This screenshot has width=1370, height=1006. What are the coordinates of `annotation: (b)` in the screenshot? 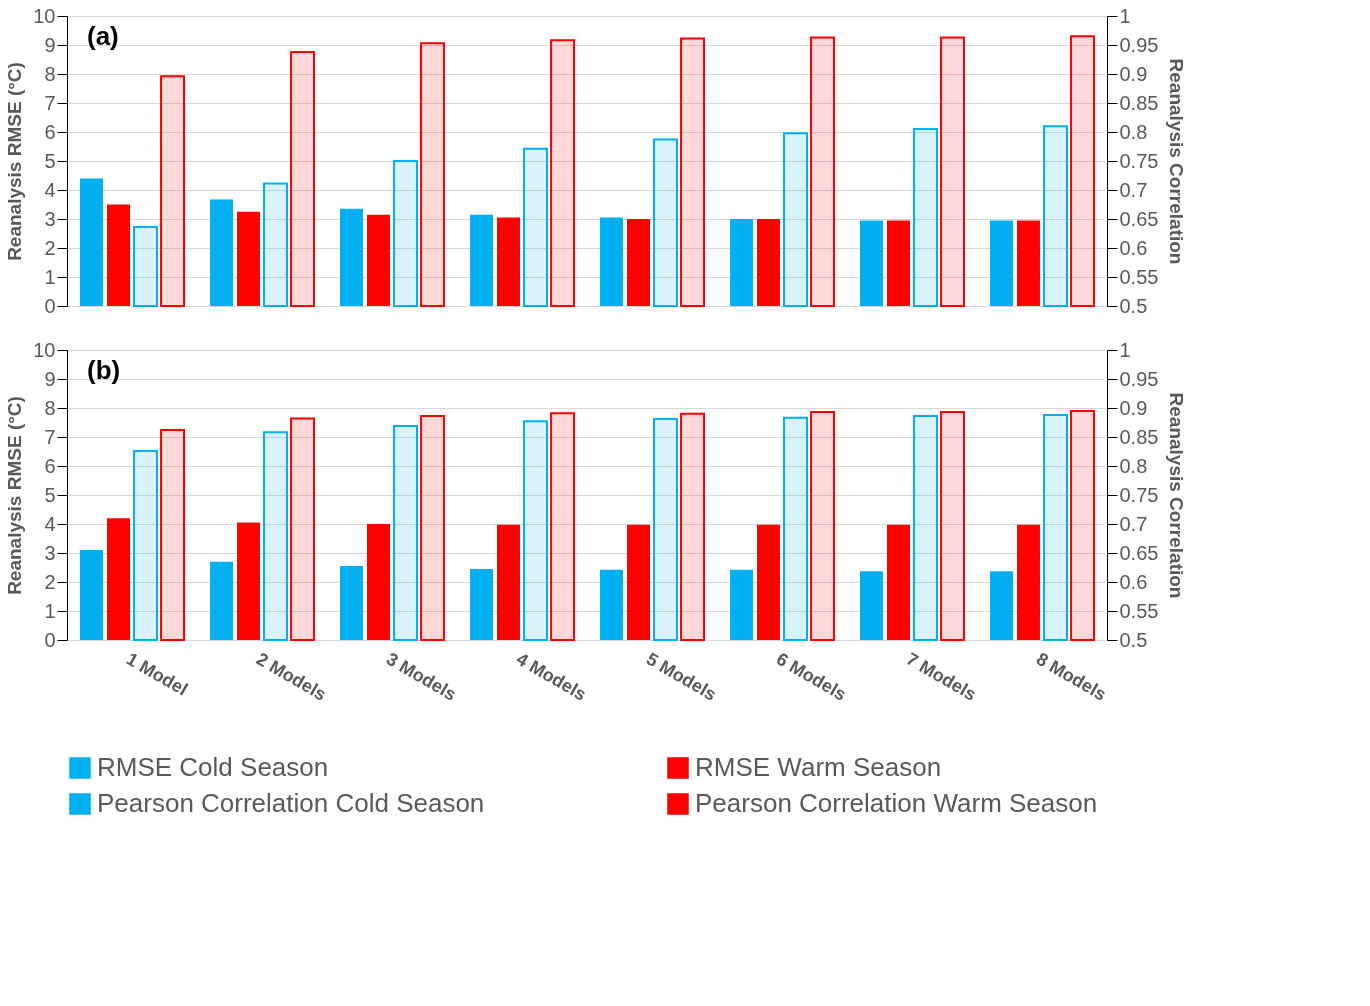 It's located at (104, 370).